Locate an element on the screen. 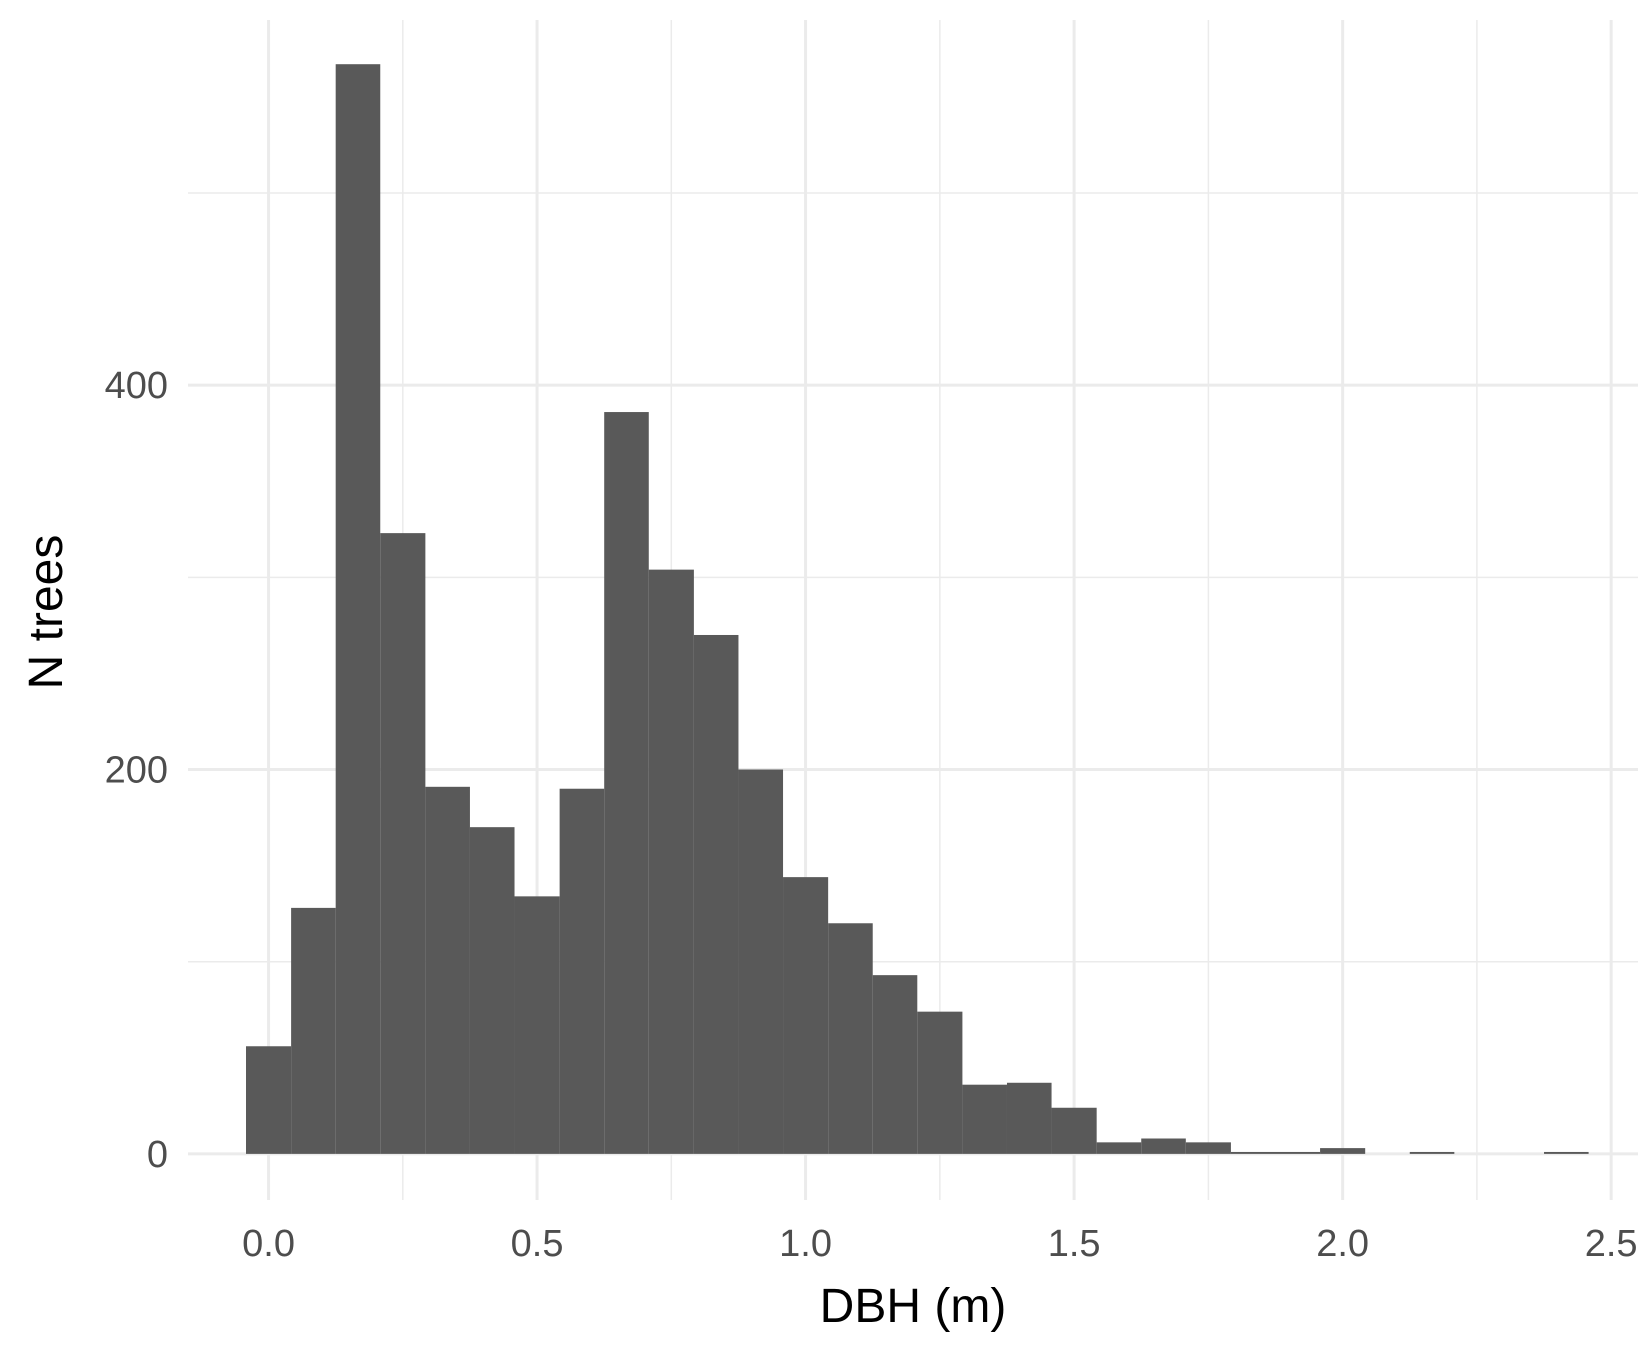 This screenshot has width=1650, height=1350. x-axis-title: DBH (m) is located at coordinates (913, 1306).